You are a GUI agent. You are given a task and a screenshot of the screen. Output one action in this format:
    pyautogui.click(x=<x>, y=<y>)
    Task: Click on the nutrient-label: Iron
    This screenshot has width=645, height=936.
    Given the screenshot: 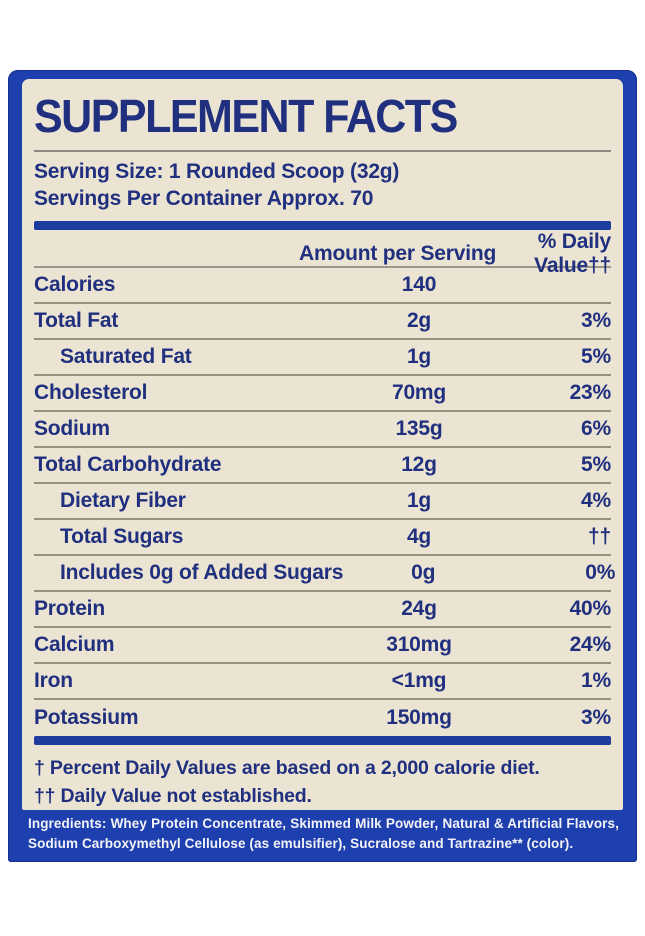 What is the action you would take?
    pyautogui.click(x=53, y=680)
    